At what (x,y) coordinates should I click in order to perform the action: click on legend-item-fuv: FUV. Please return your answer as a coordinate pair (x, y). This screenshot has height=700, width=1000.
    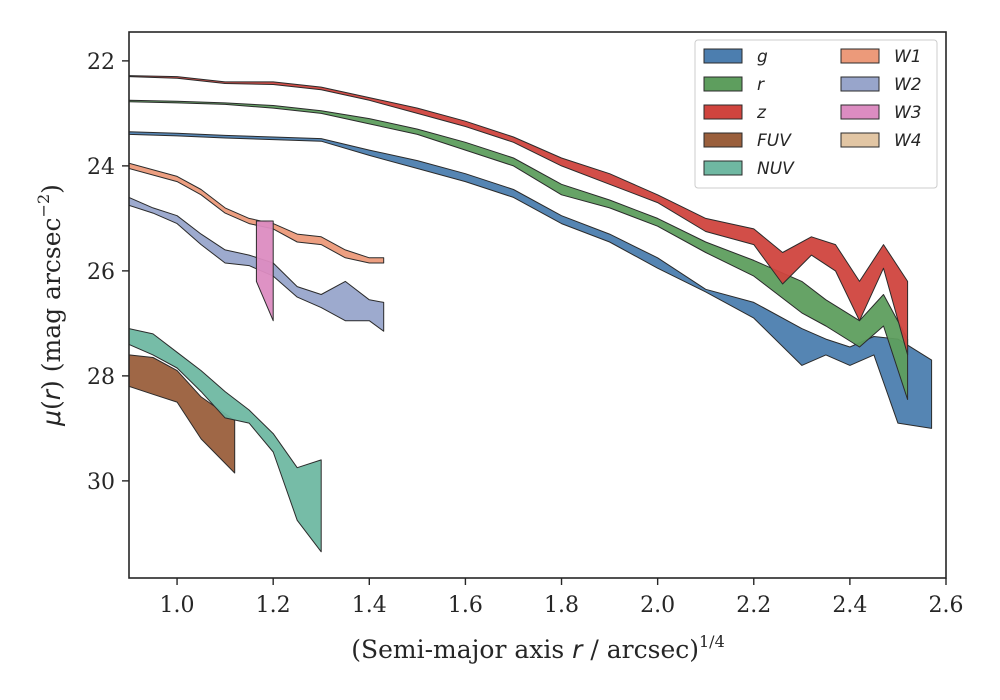
    Looking at the image, I should click on (747, 141).